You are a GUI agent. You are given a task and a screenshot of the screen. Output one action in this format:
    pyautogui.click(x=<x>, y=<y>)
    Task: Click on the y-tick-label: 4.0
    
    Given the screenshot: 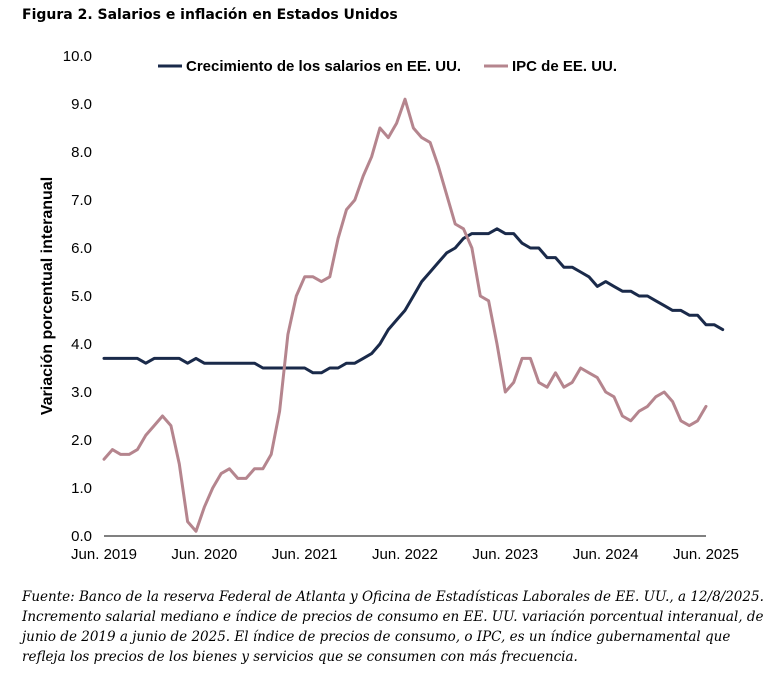 What is the action you would take?
    pyautogui.click(x=81, y=344)
    